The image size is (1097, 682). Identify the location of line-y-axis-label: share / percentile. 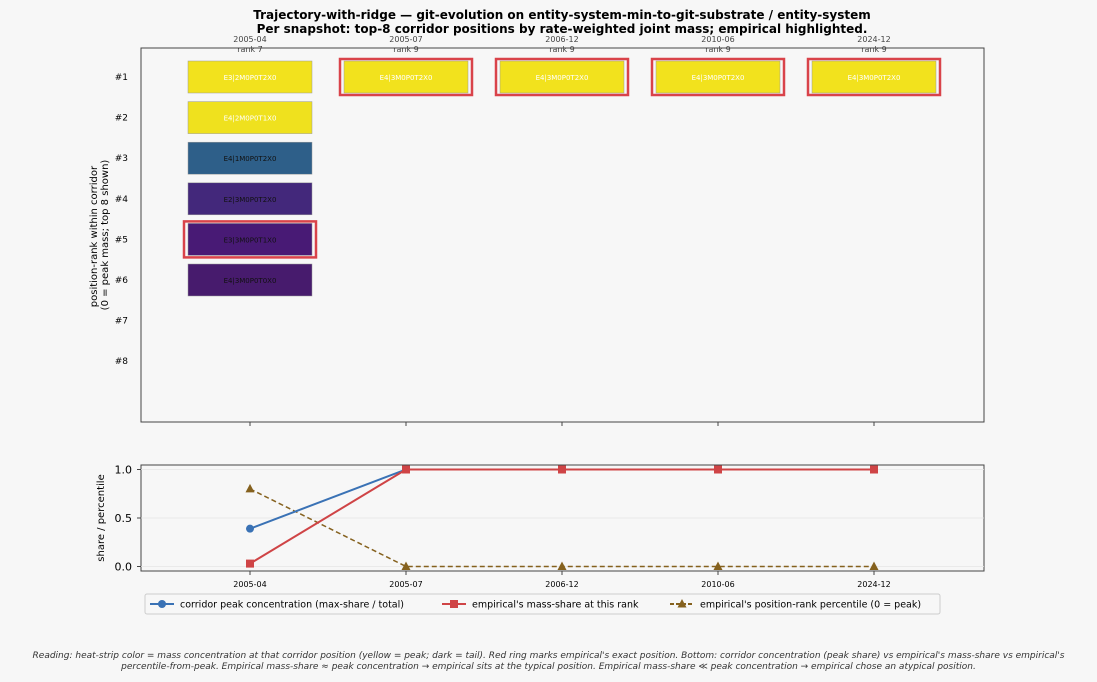
(101, 517).